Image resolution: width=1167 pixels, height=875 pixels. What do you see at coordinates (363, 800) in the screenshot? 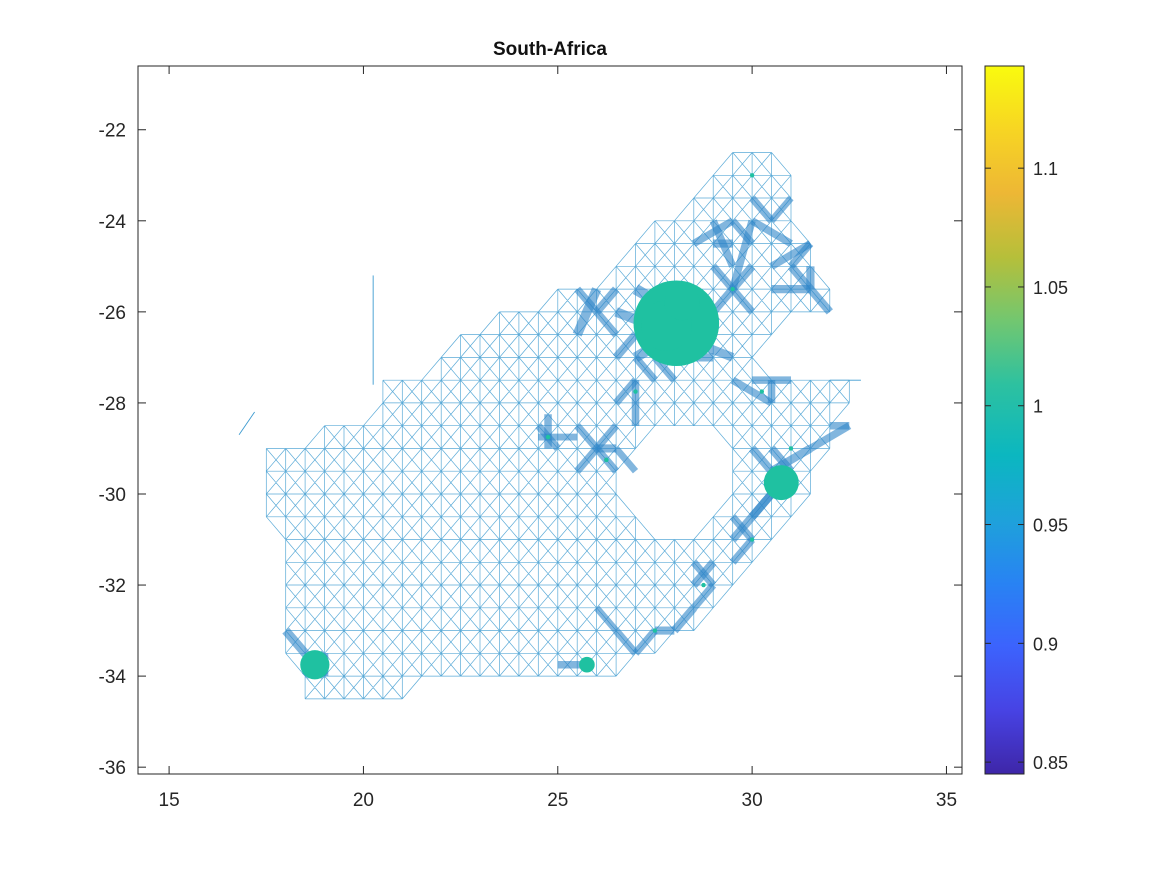
I see `x-tick-label: 20` at bounding box center [363, 800].